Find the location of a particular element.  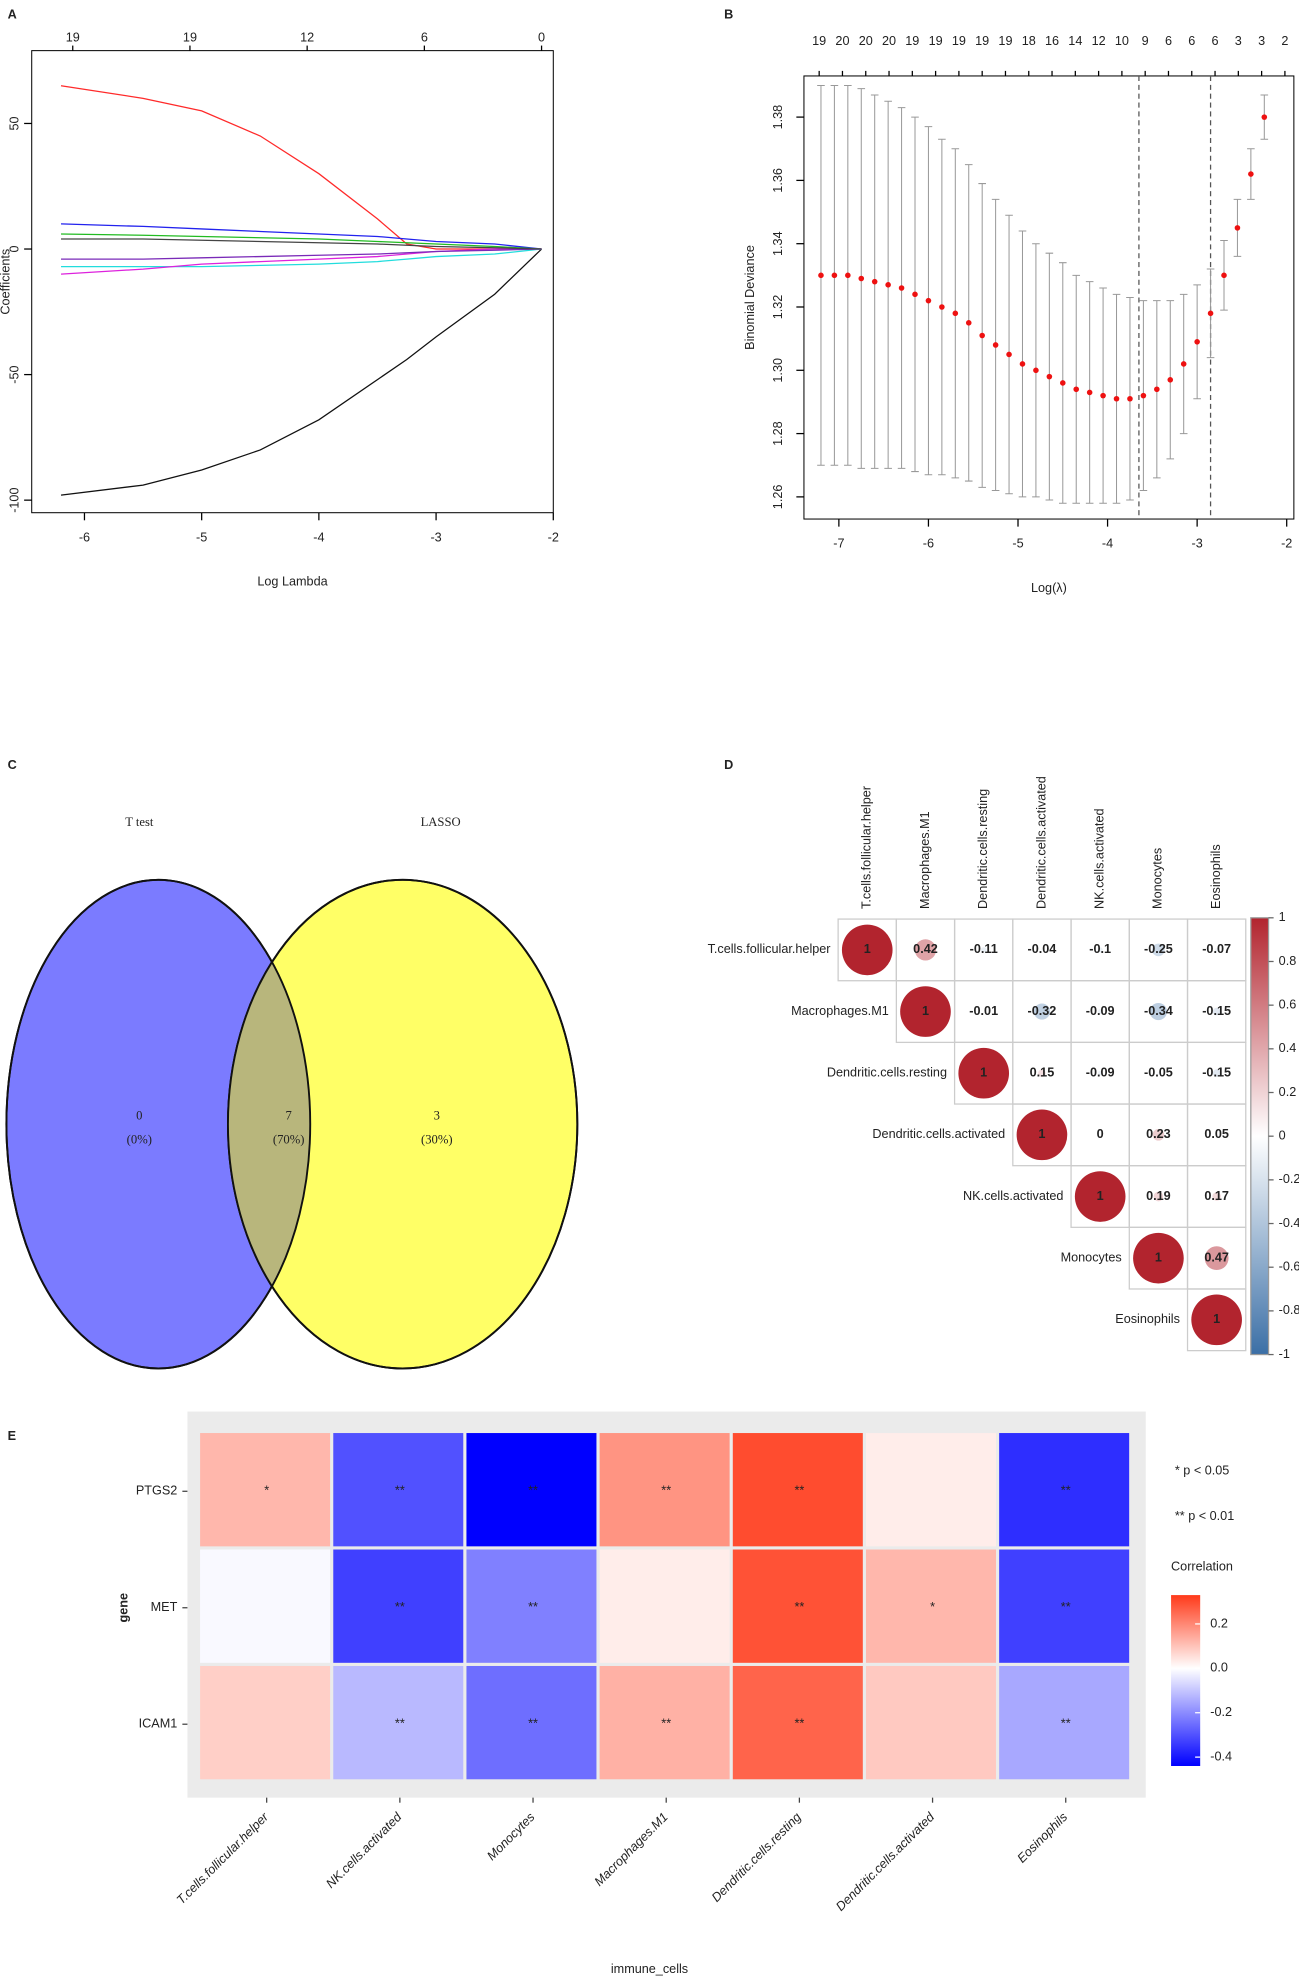

region-percent: (0%) is located at coordinates (139, 1140).